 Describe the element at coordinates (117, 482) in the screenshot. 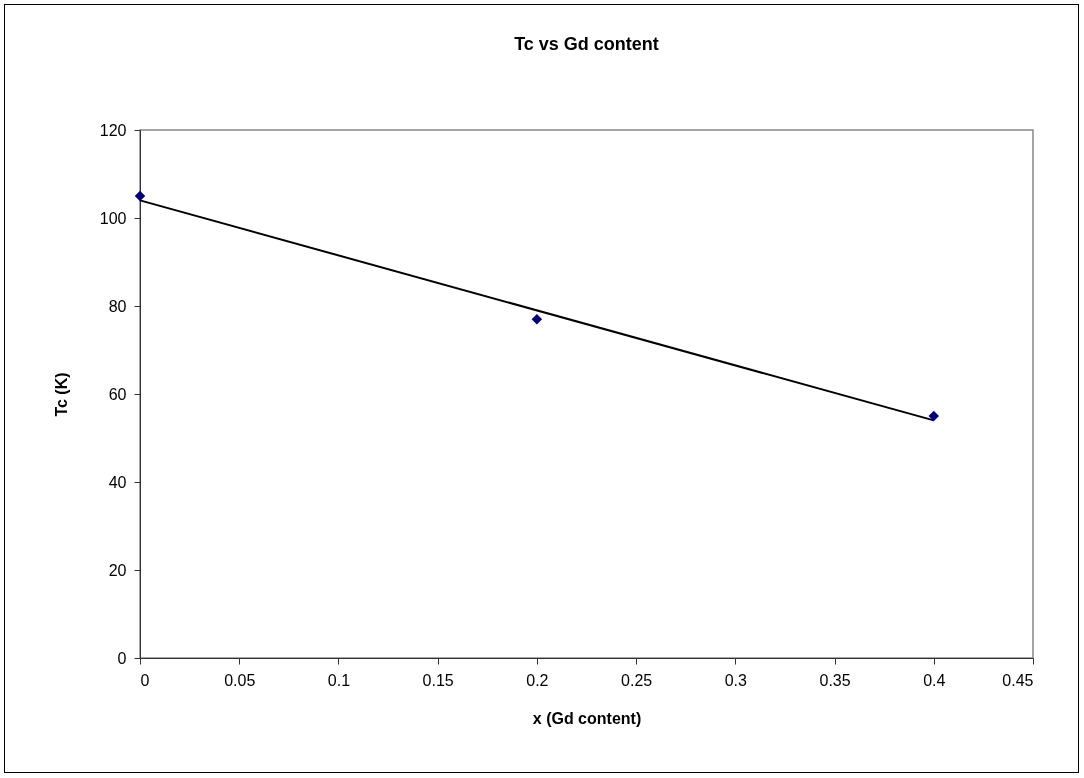

I see `y-tick-label: 40` at that location.